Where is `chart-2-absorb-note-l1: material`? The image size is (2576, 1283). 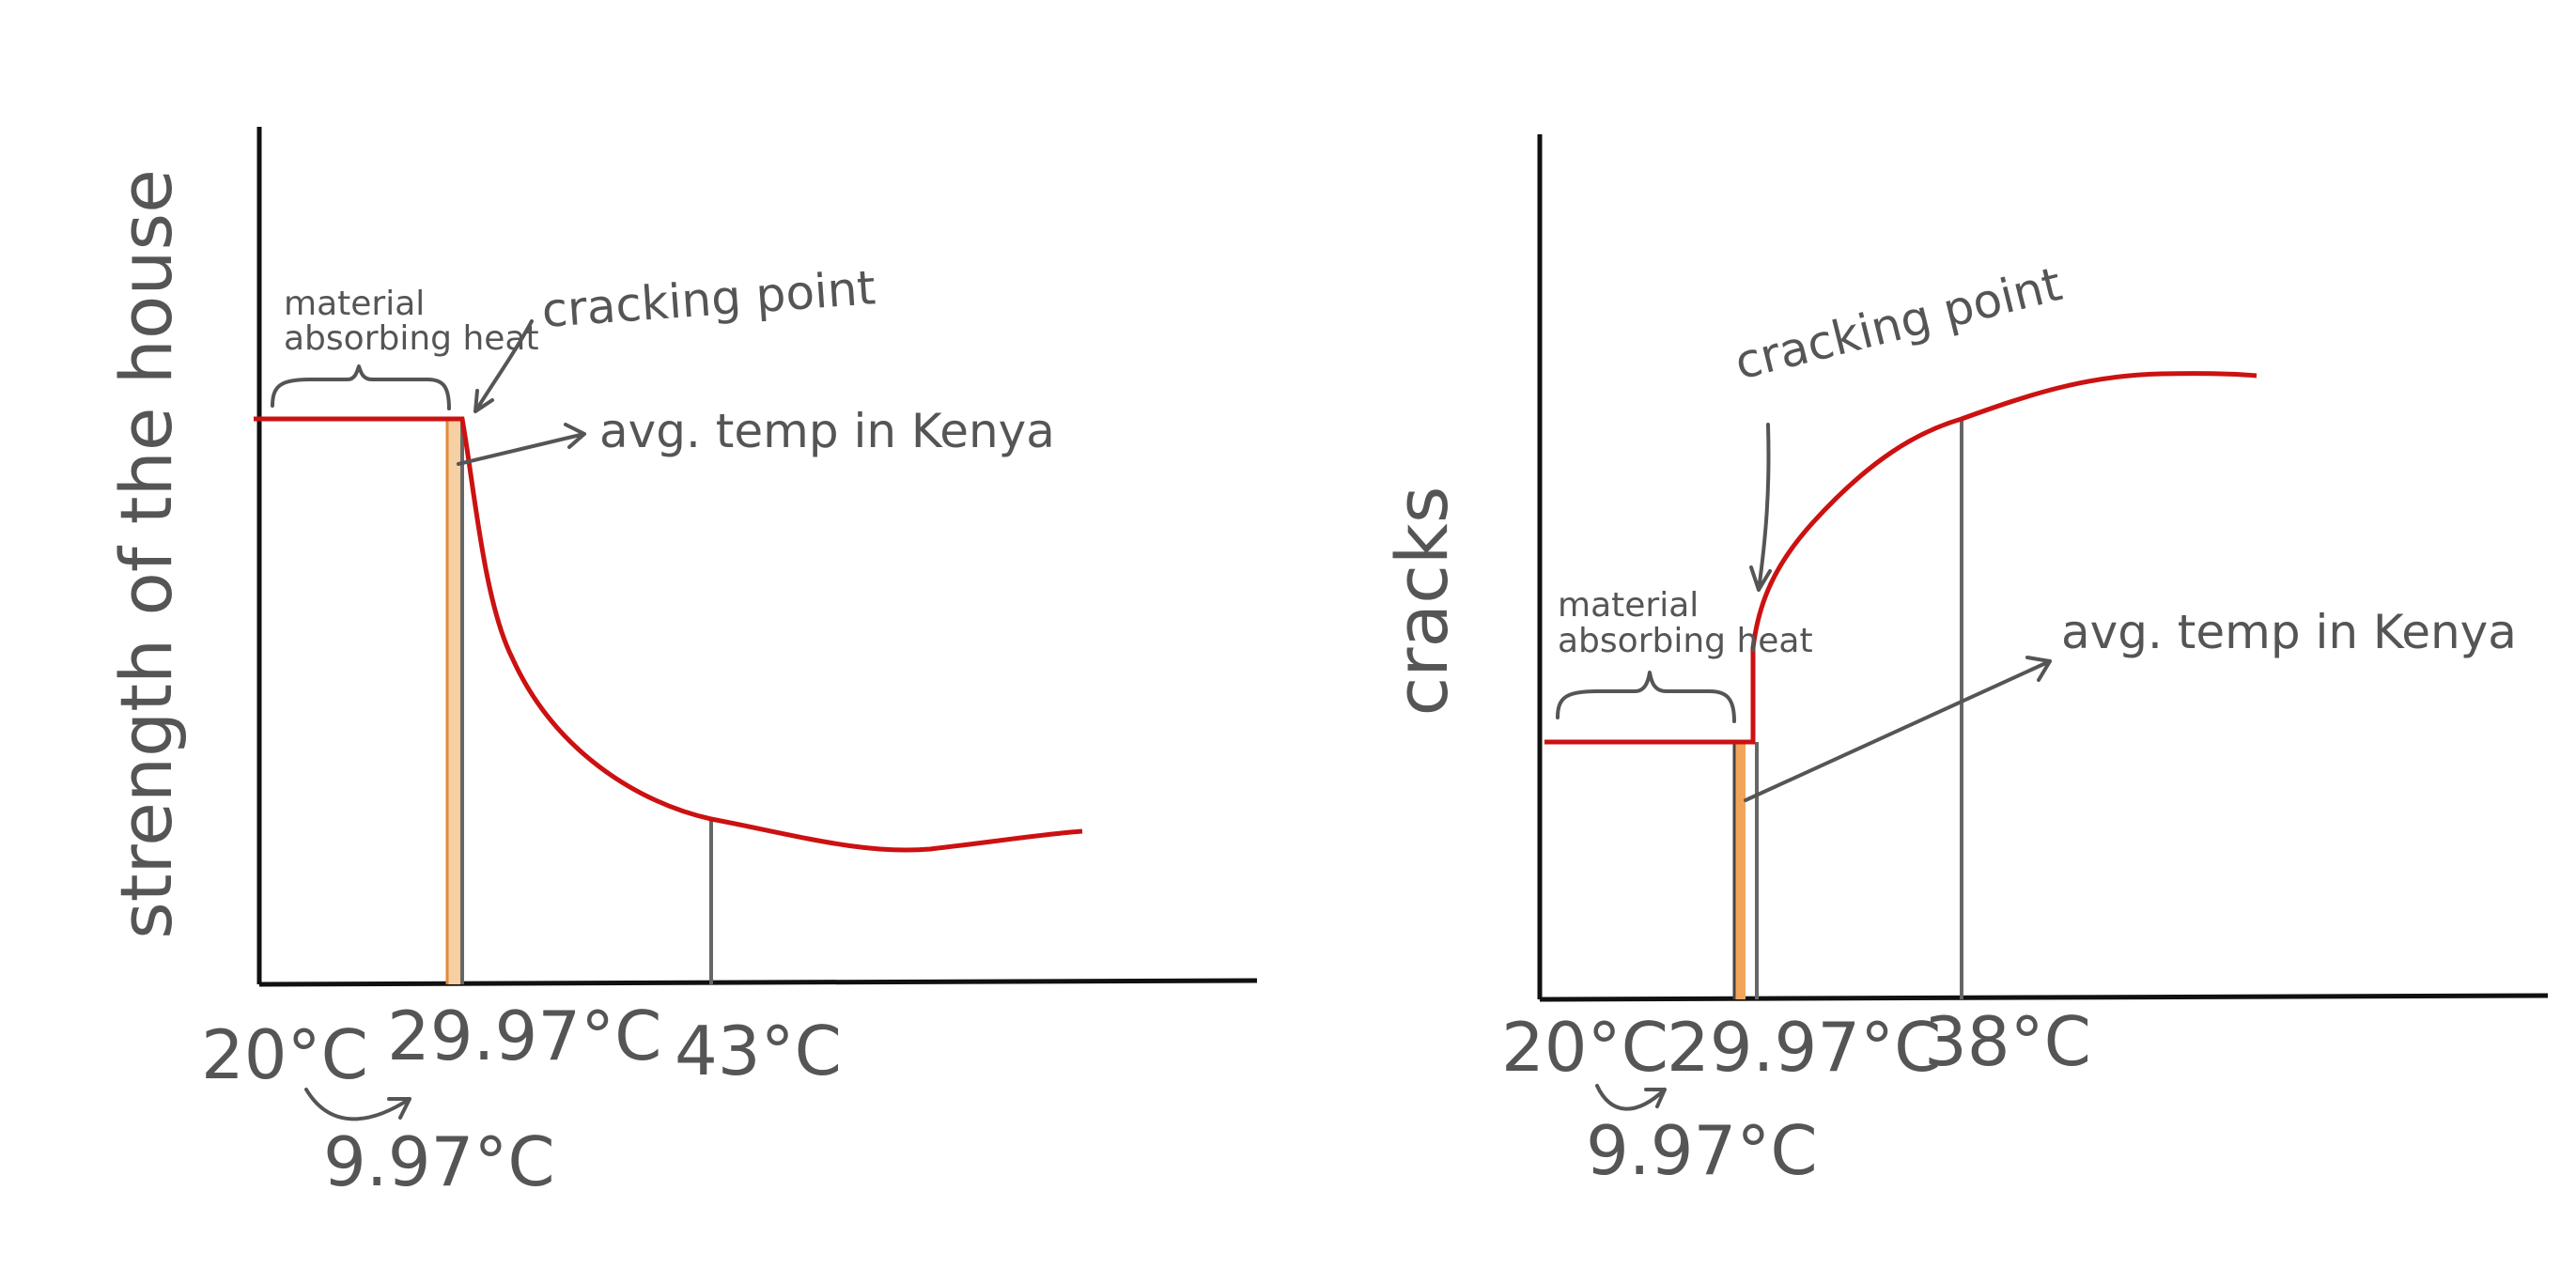
chart-2-absorb-note-l1: material is located at coordinates (1628, 605).